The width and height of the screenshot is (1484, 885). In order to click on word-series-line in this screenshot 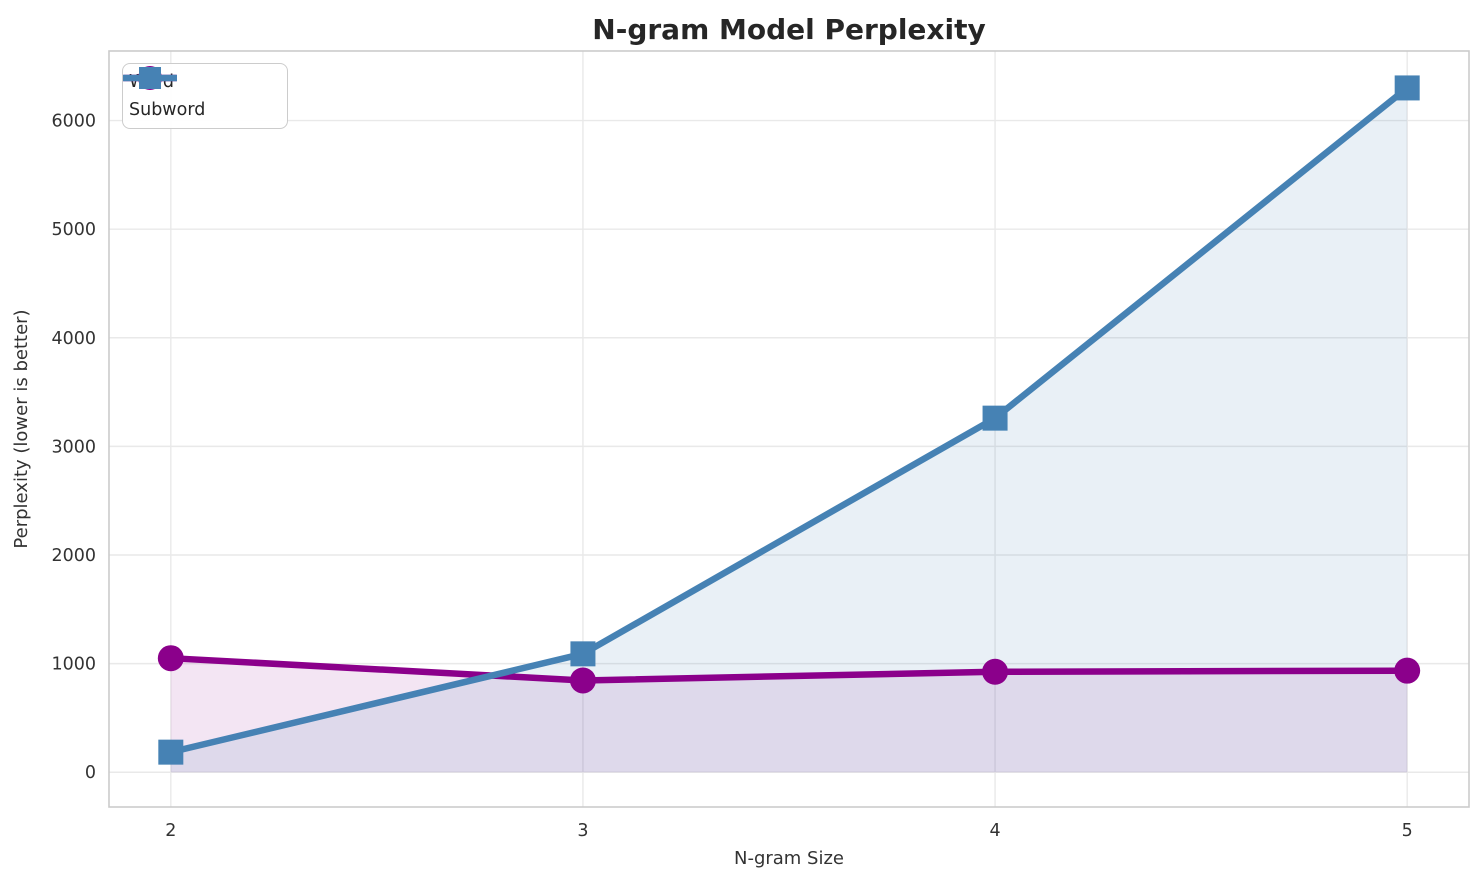, I will do `click(789, 669)`.